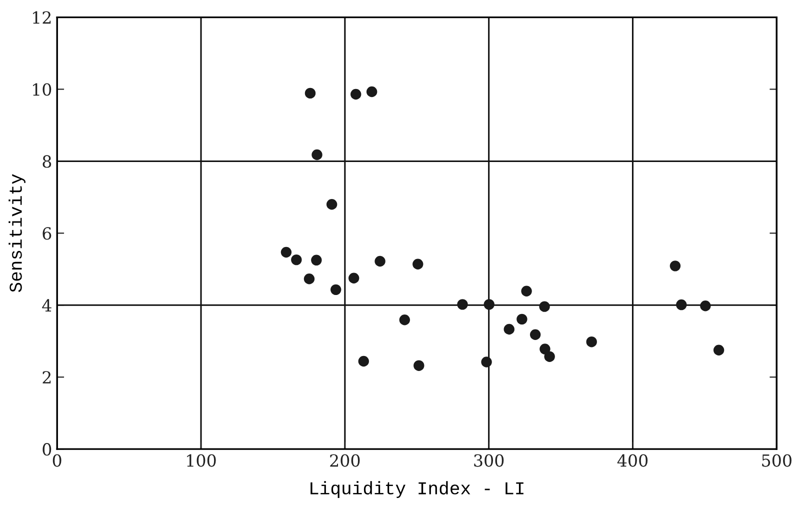  What do you see at coordinates (47, 305) in the screenshot?
I see `y-tick-label: 4` at bounding box center [47, 305].